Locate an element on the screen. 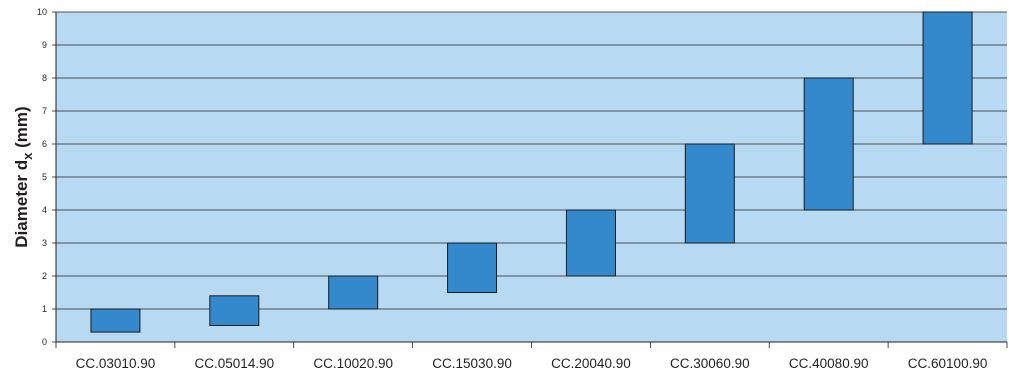 This screenshot has width=1009, height=376. x-tick-label: CC.40080.90 is located at coordinates (829, 363).